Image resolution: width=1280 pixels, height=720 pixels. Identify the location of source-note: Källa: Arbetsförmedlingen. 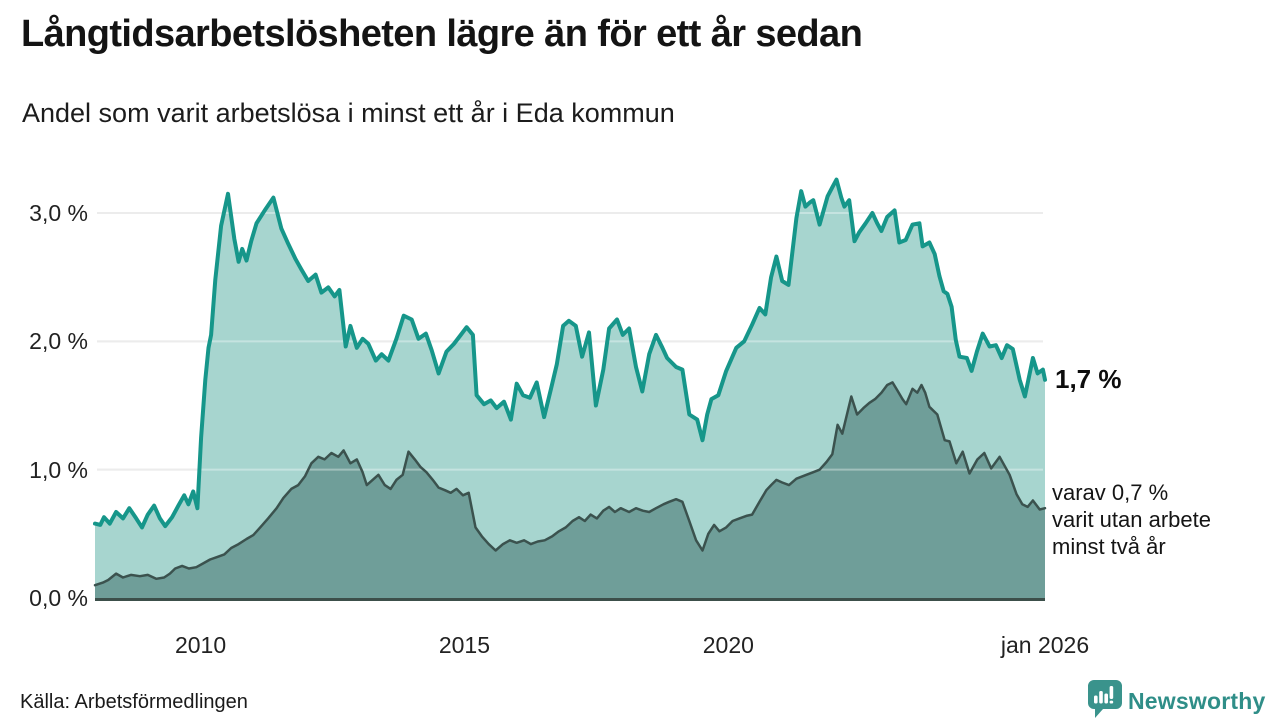
(134, 702).